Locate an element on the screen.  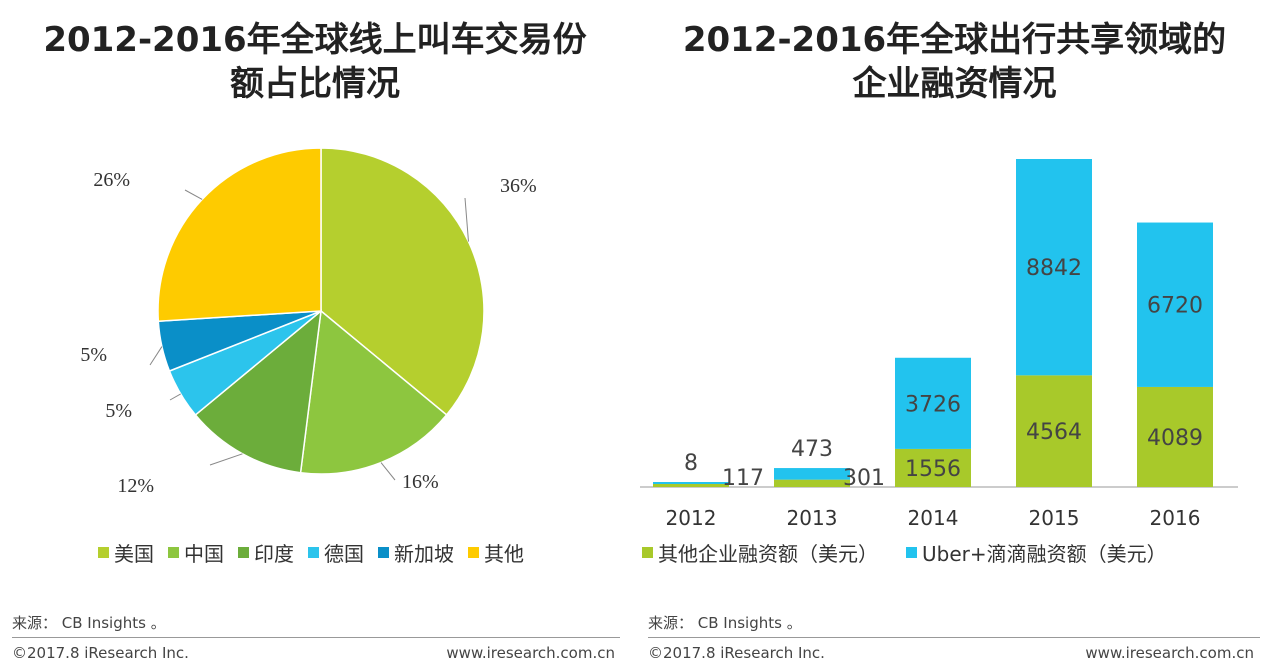
x-axis-tick-label: 2016 is located at coordinates (1175, 518).